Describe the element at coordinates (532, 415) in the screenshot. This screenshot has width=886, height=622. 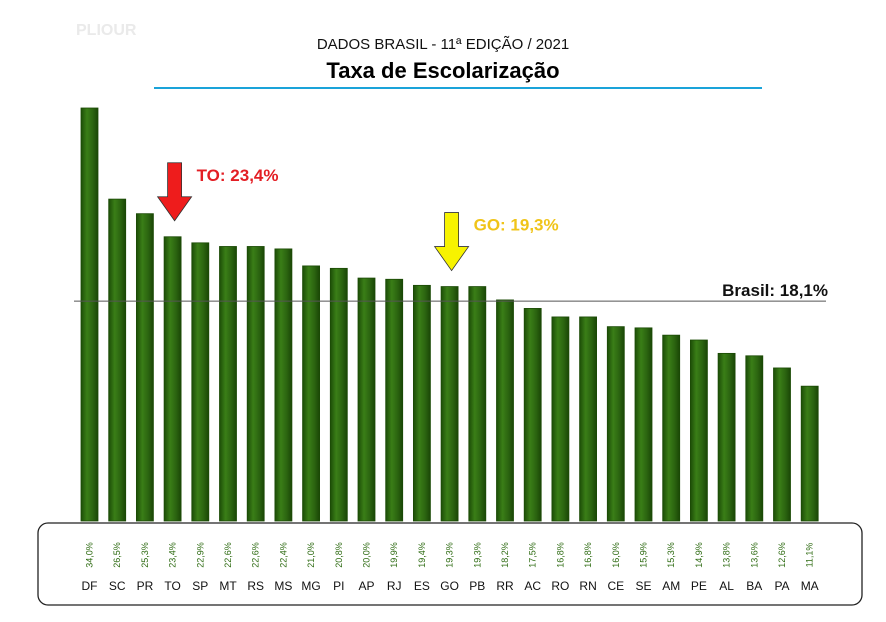
I see `bar-ac` at that location.